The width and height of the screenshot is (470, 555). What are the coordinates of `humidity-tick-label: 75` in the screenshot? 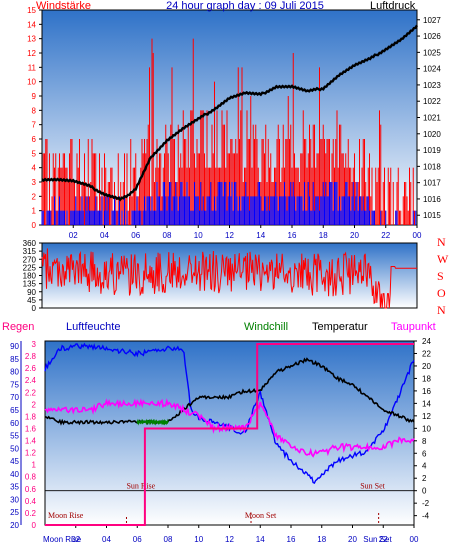 It's located at (14, 384).